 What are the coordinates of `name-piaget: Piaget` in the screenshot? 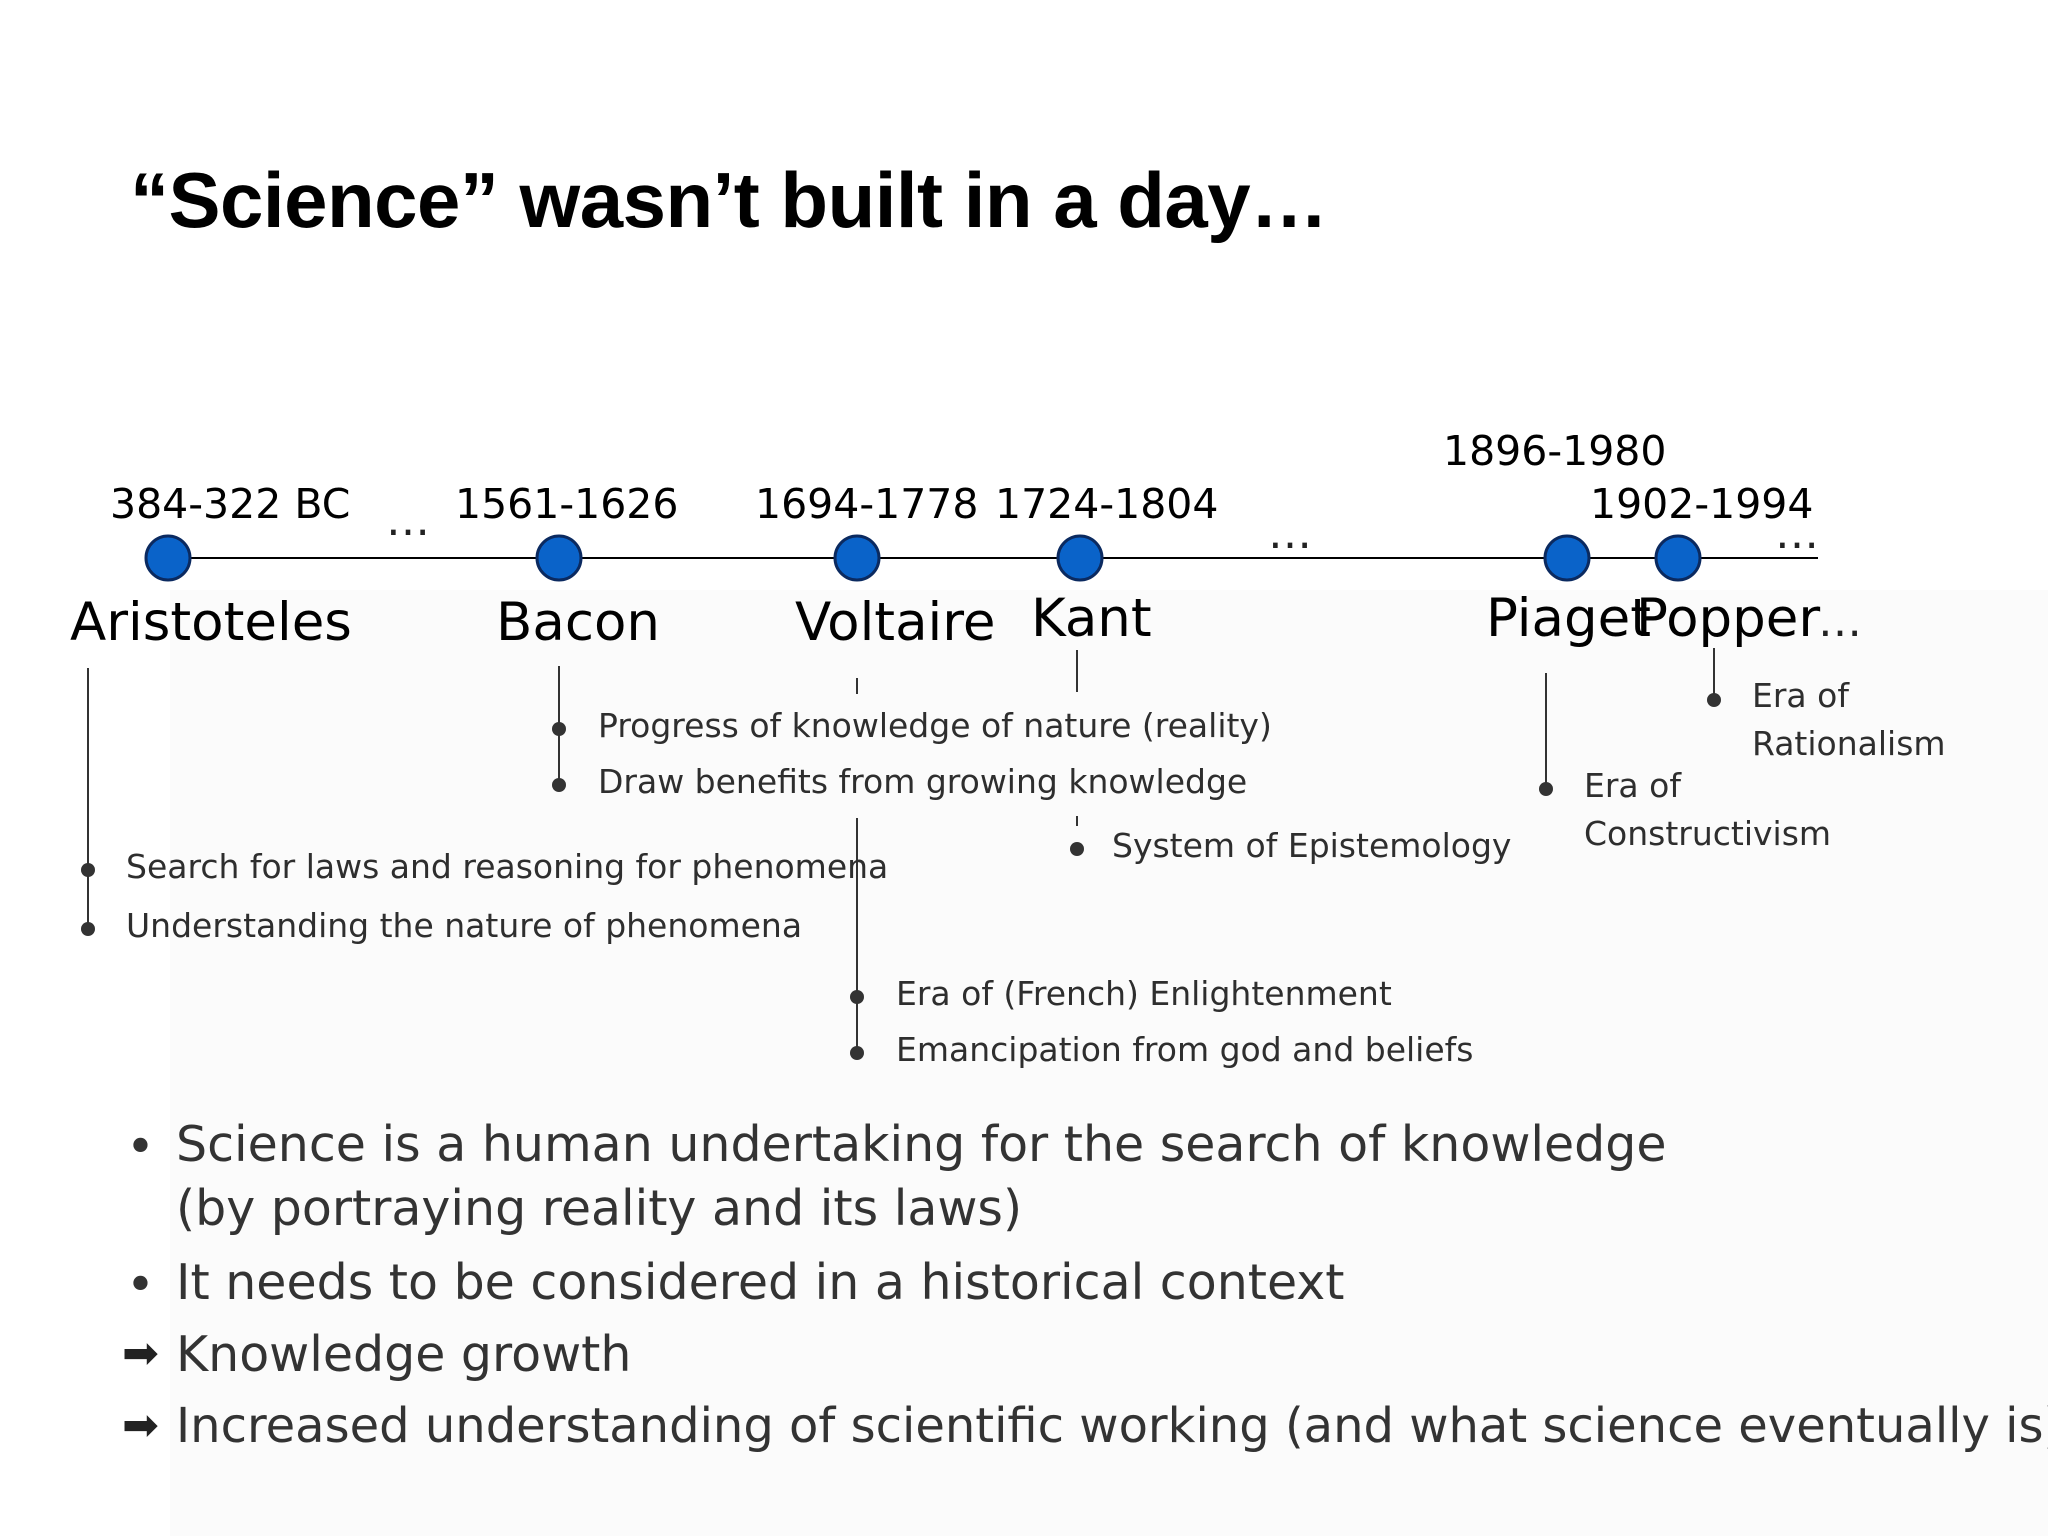 It's located at (1569, 618).